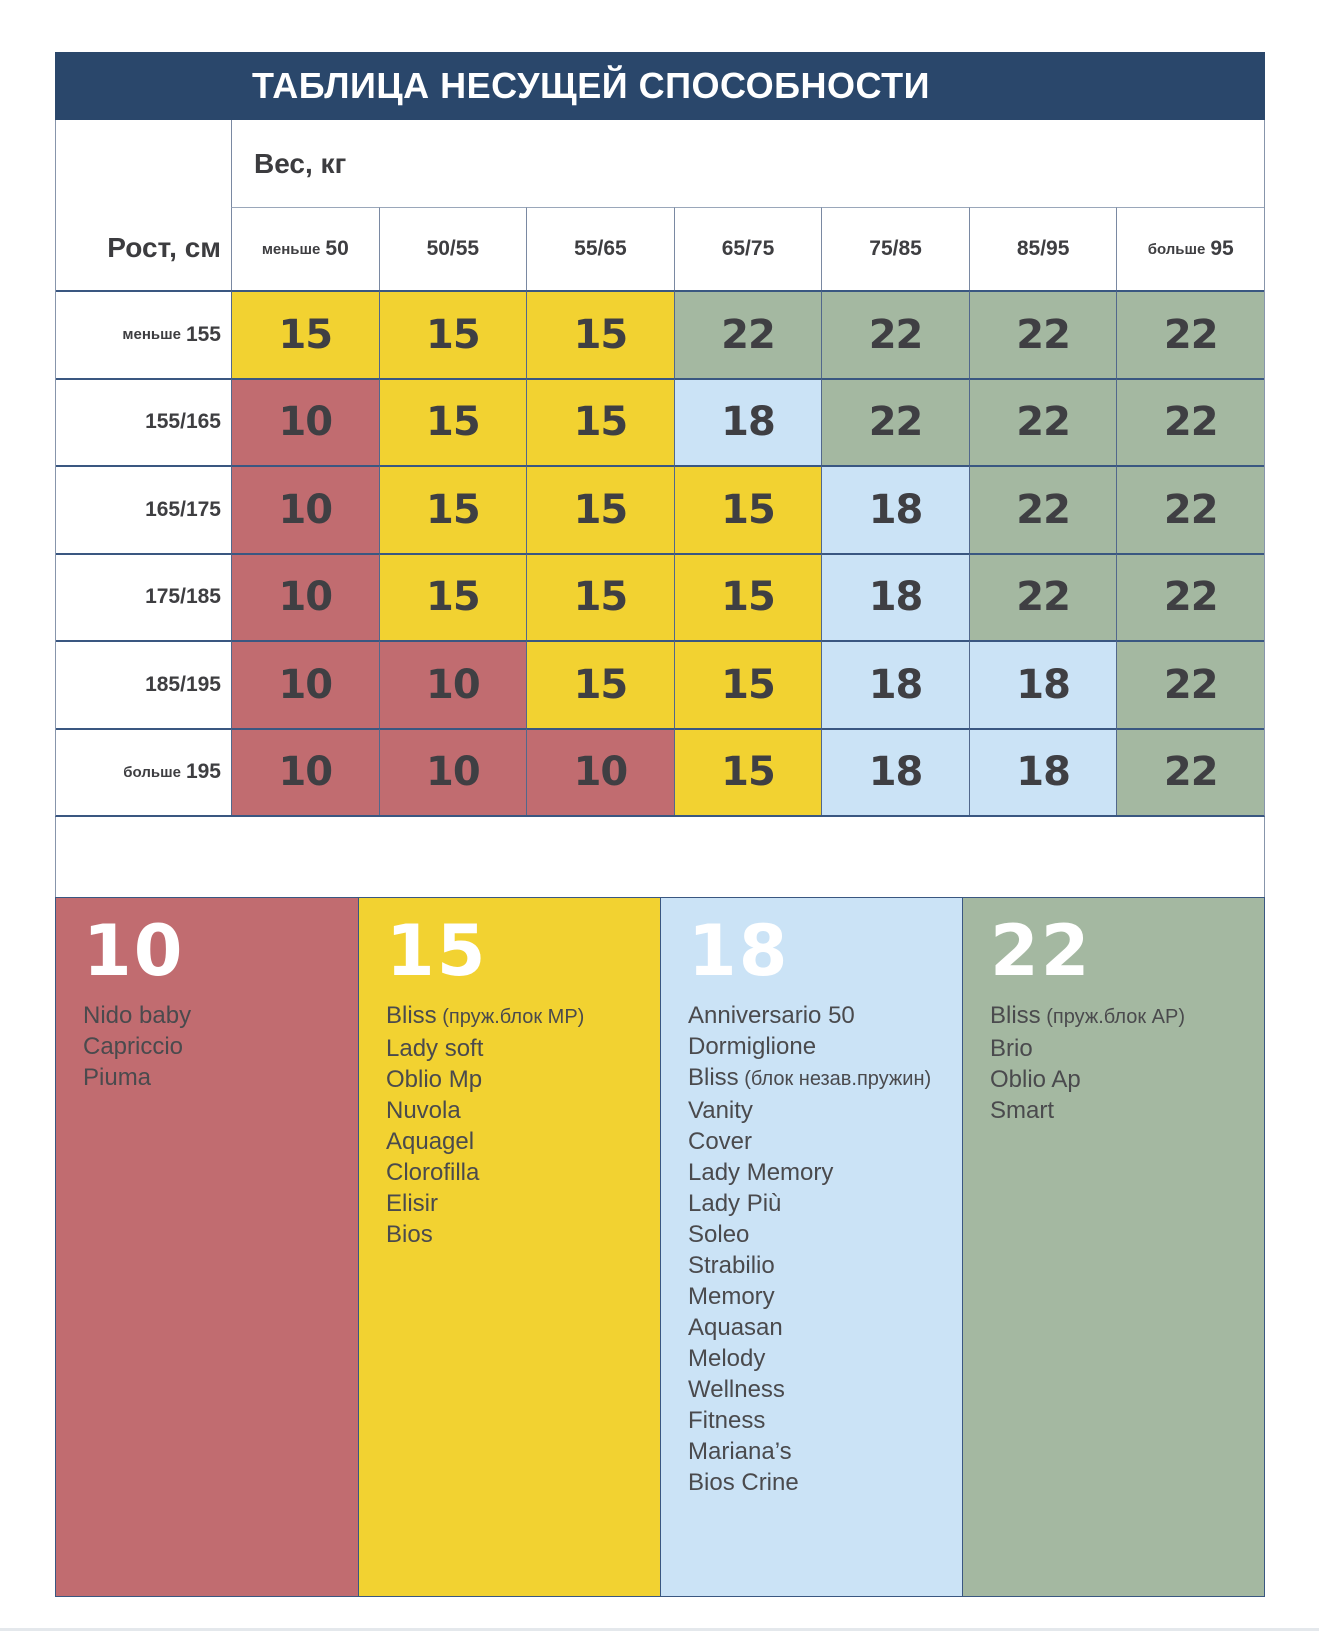 Image resolution: width=1319 pixels, height=1635 pixels. I want to click on legend-item: Nuvola, so click(514, 1110).